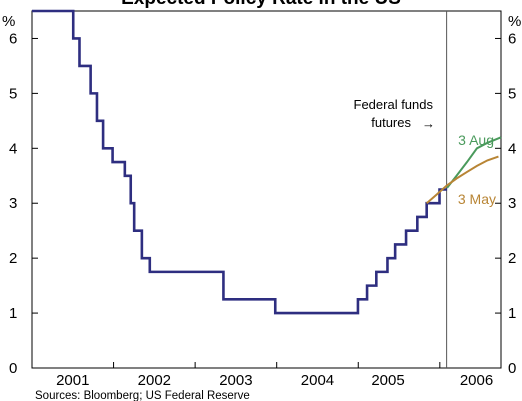 The height and width of the screenshot is (401, 522). I want to click on chart-title: Expected Policy Rate in the US, so click(261, 4).